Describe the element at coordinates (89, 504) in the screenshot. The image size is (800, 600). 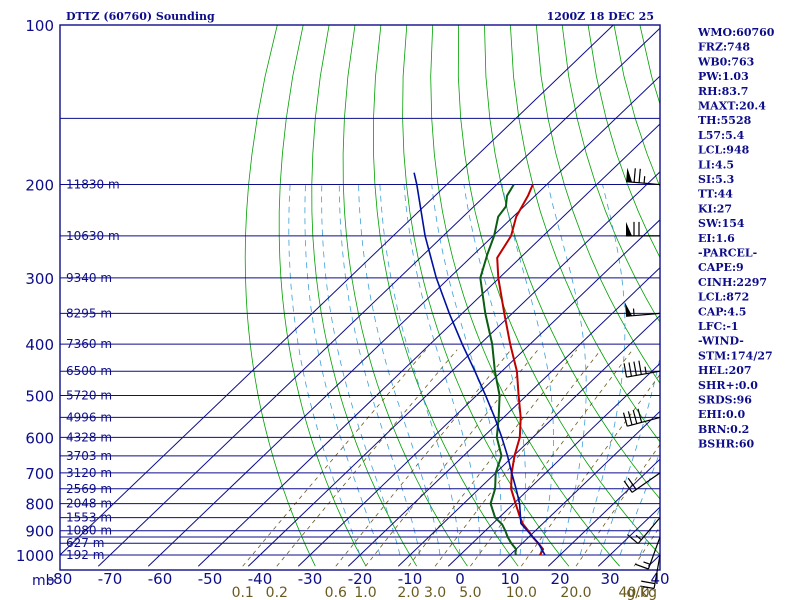
I see `height-label: 2048 m` at that location.